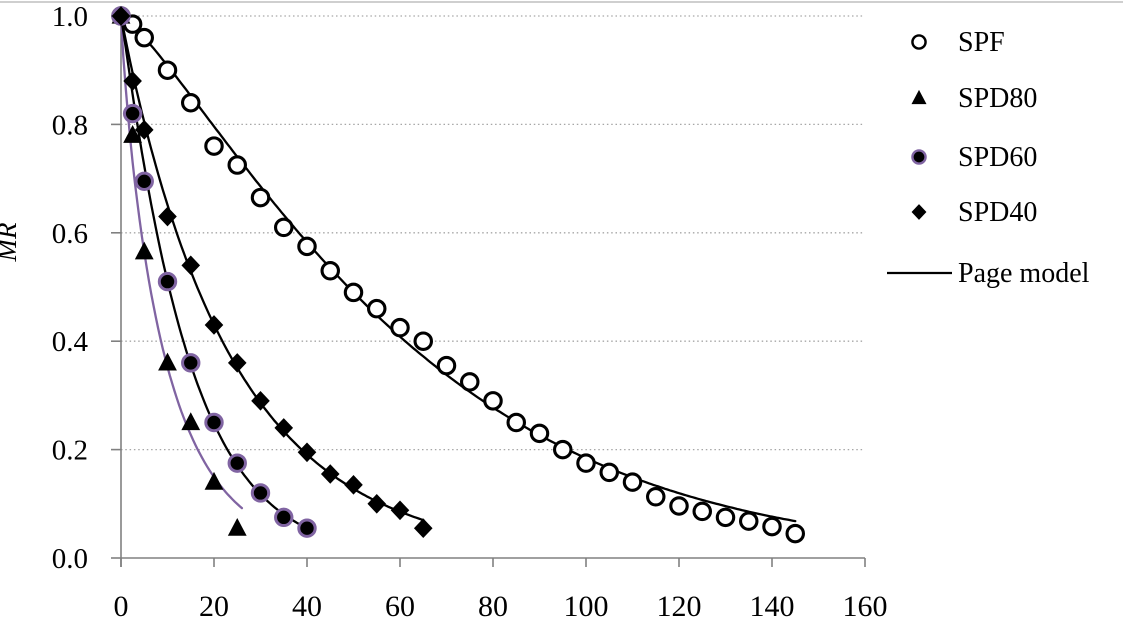 Image resolution: width=1123 pixels, height=627 pixels. Describe the element at coordinates (919, 42) in the screenshot. I see `legend-marker-SPF` at that location.